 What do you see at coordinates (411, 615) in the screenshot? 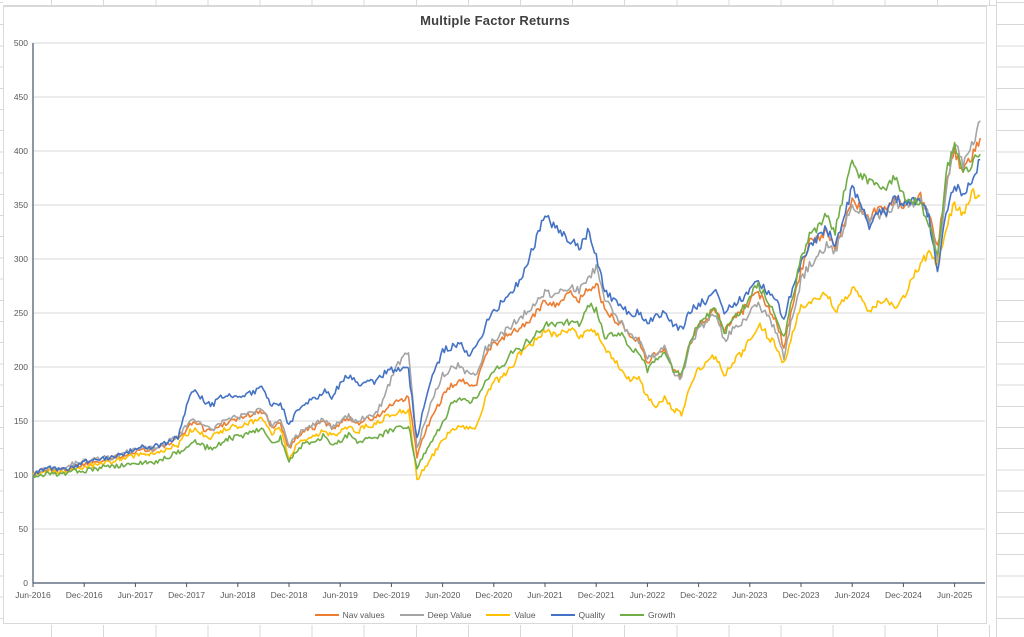
I see `legend-swatch-deep-value` at bounding box center [411, 615].